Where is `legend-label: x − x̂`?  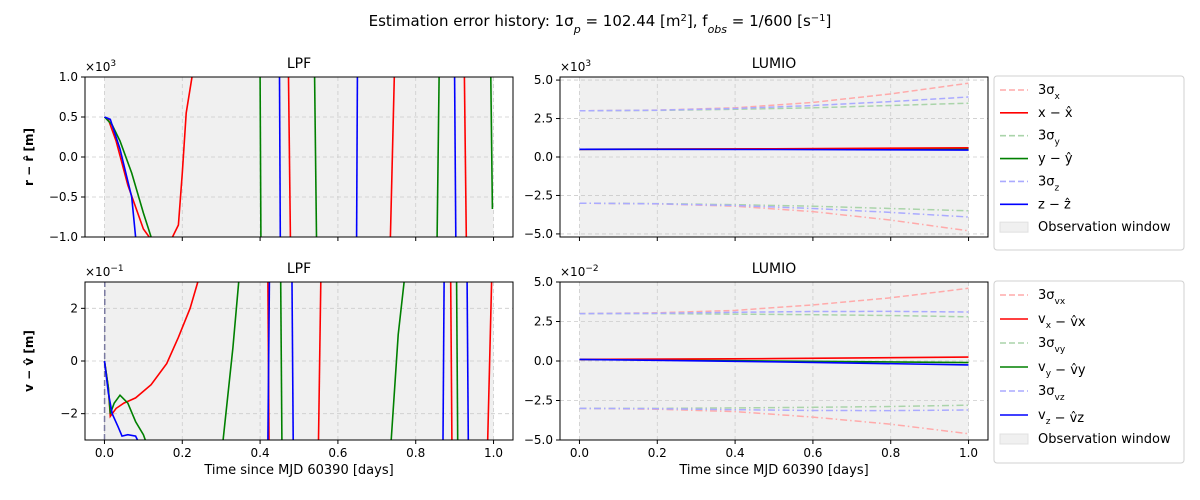 legend-label: x − x̂ is located at coordinates (1055, 113).